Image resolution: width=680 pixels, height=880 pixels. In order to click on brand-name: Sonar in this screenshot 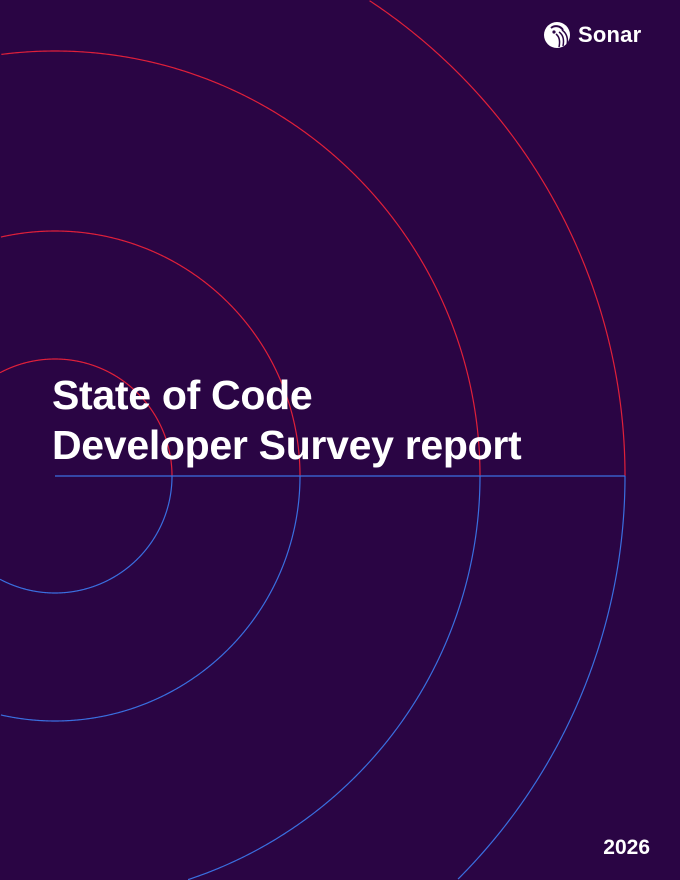, I will do `click(610, 34)`.